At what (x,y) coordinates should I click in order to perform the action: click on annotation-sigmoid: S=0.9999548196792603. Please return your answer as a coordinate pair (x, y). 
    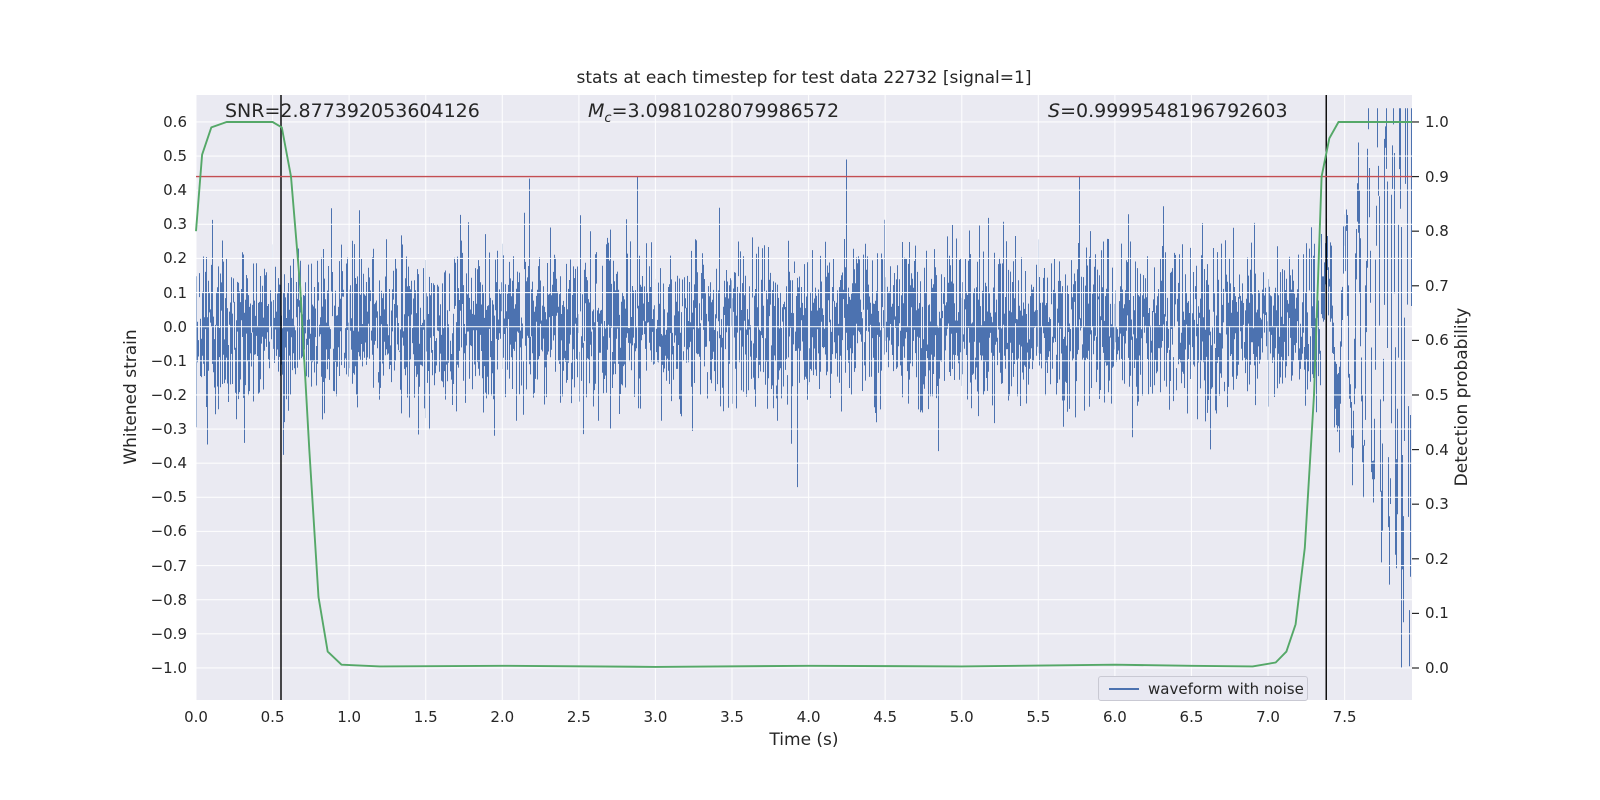
    Looking at the image, I should click on (1168, 111).